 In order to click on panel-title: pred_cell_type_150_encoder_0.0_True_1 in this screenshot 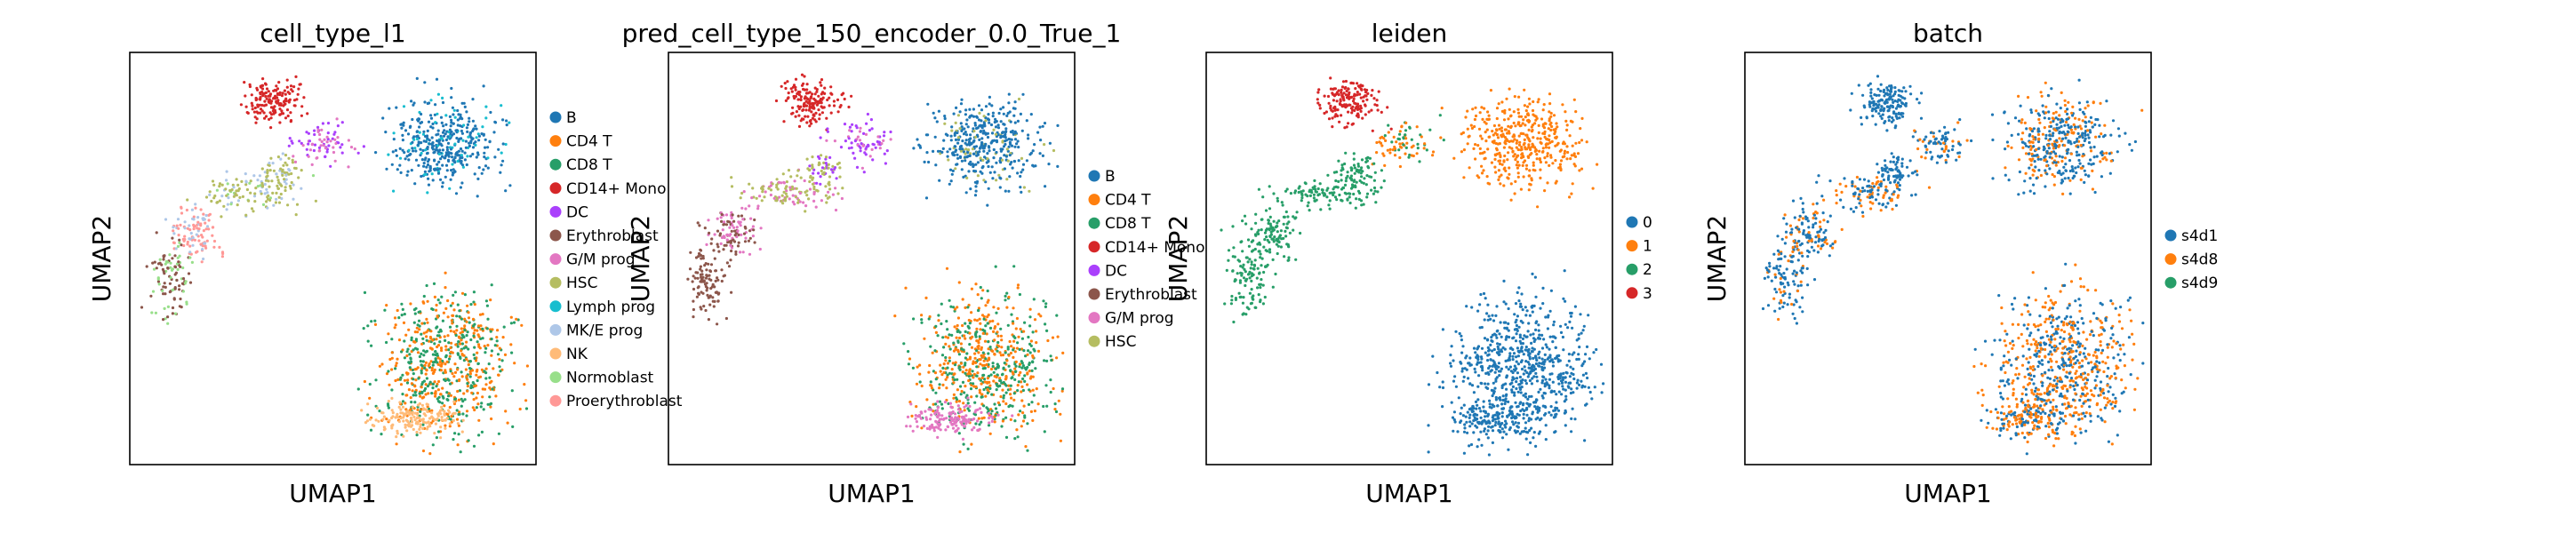, I will do `click(872, 33)`.